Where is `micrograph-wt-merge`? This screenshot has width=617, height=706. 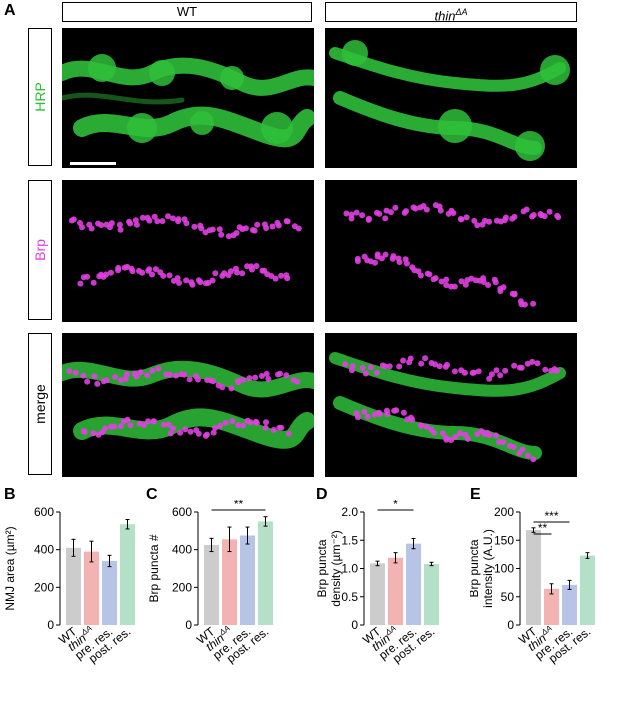
micrograph-wt-merge is located at coordinates (188, 405).